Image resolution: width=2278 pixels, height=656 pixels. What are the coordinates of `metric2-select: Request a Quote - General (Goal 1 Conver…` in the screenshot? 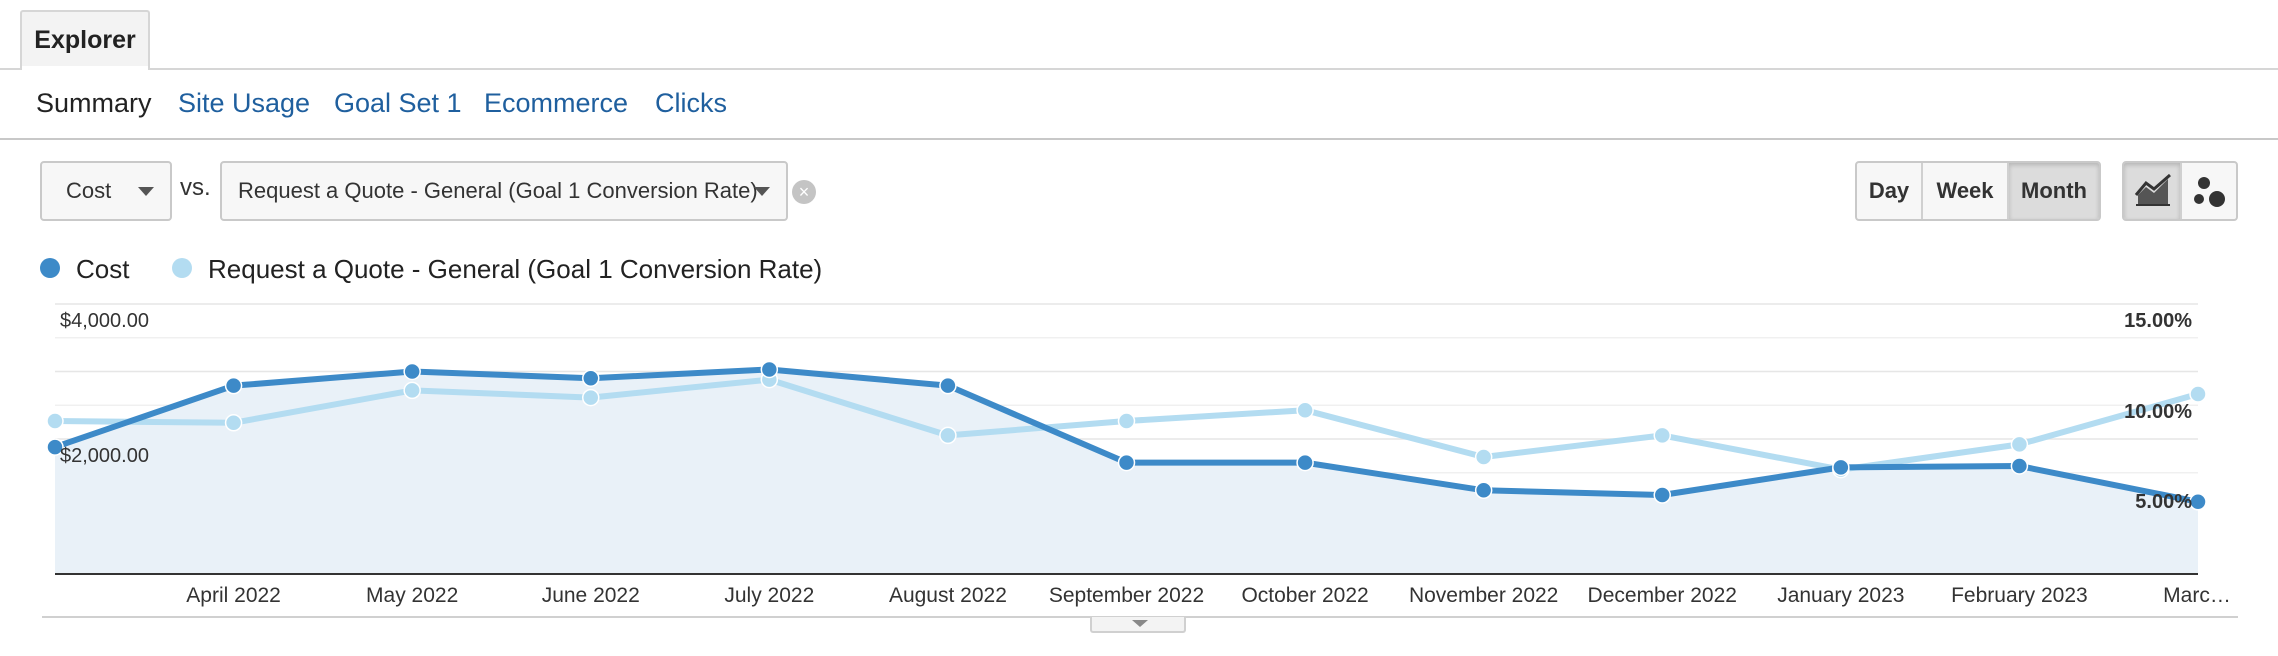 It's located at (504, 191).